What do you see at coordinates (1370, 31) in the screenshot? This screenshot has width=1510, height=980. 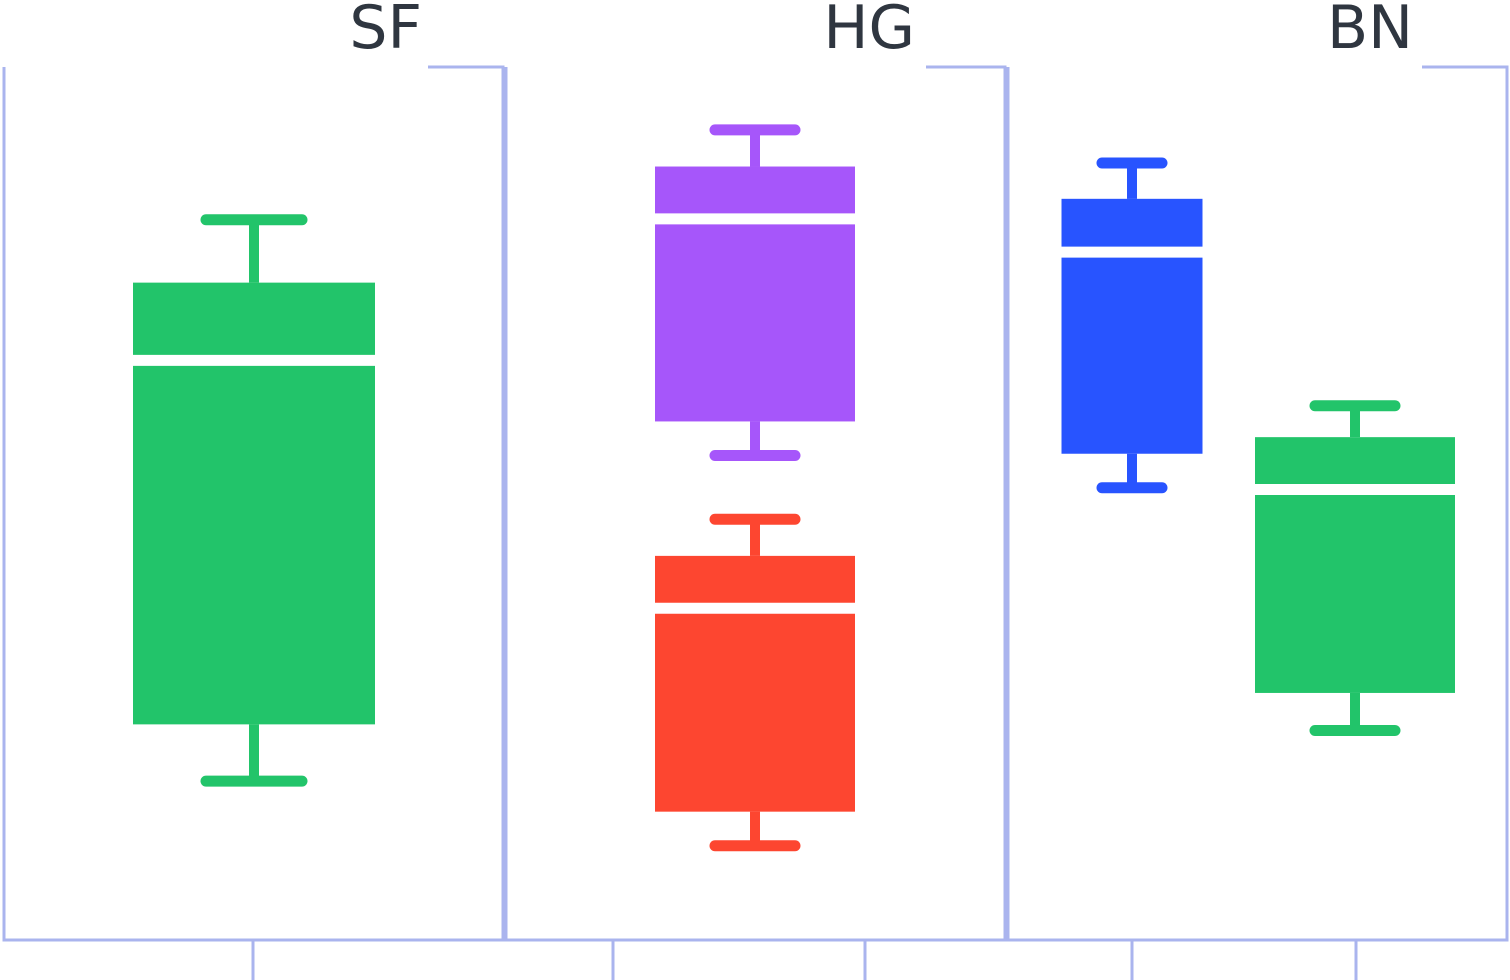 I see `panel-label-bn: BN` at bounding box center [1370, 31].